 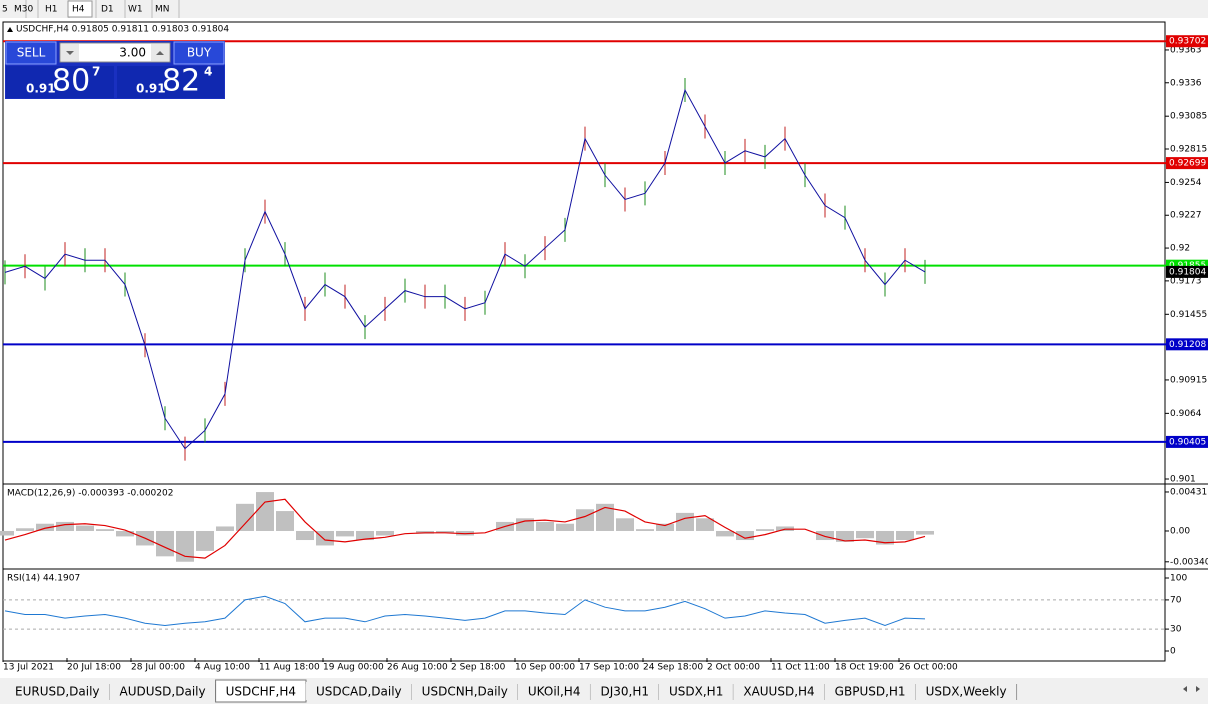 What do you see at coordinates (135, 10) in the screenshot?
I see `timeframe-button: W1` at bounding box center [135, 10].